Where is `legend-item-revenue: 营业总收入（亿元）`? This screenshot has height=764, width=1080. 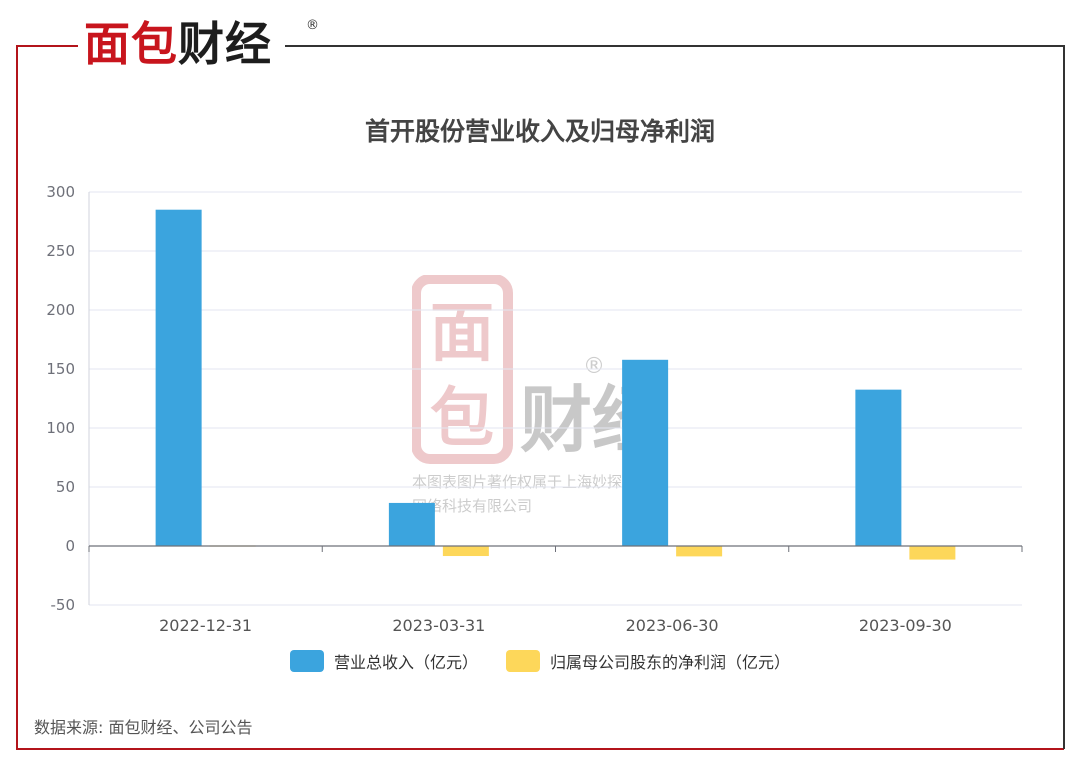 legend-item-revenue: 营业总收入（亿元） is located at coordinates (383, 661).